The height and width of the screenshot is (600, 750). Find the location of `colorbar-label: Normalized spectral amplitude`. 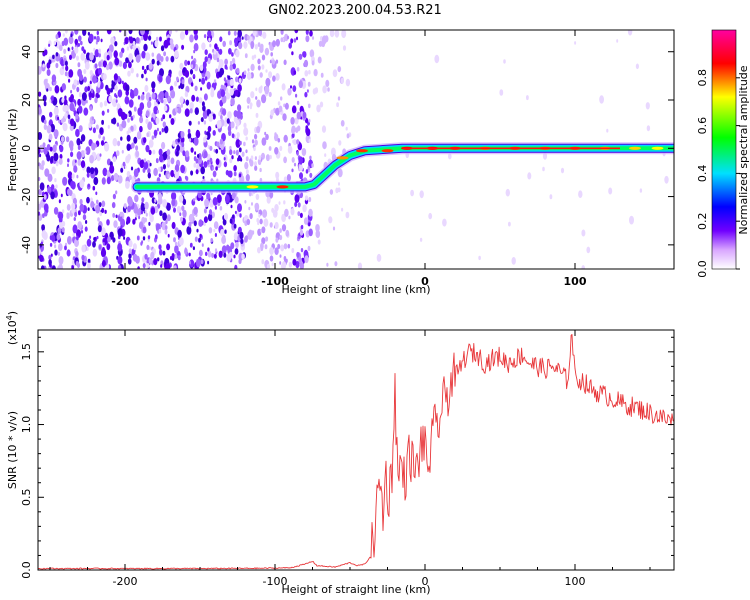

colorbar-label: Normalized spectral amplitude is located at coordinates (743, 149).